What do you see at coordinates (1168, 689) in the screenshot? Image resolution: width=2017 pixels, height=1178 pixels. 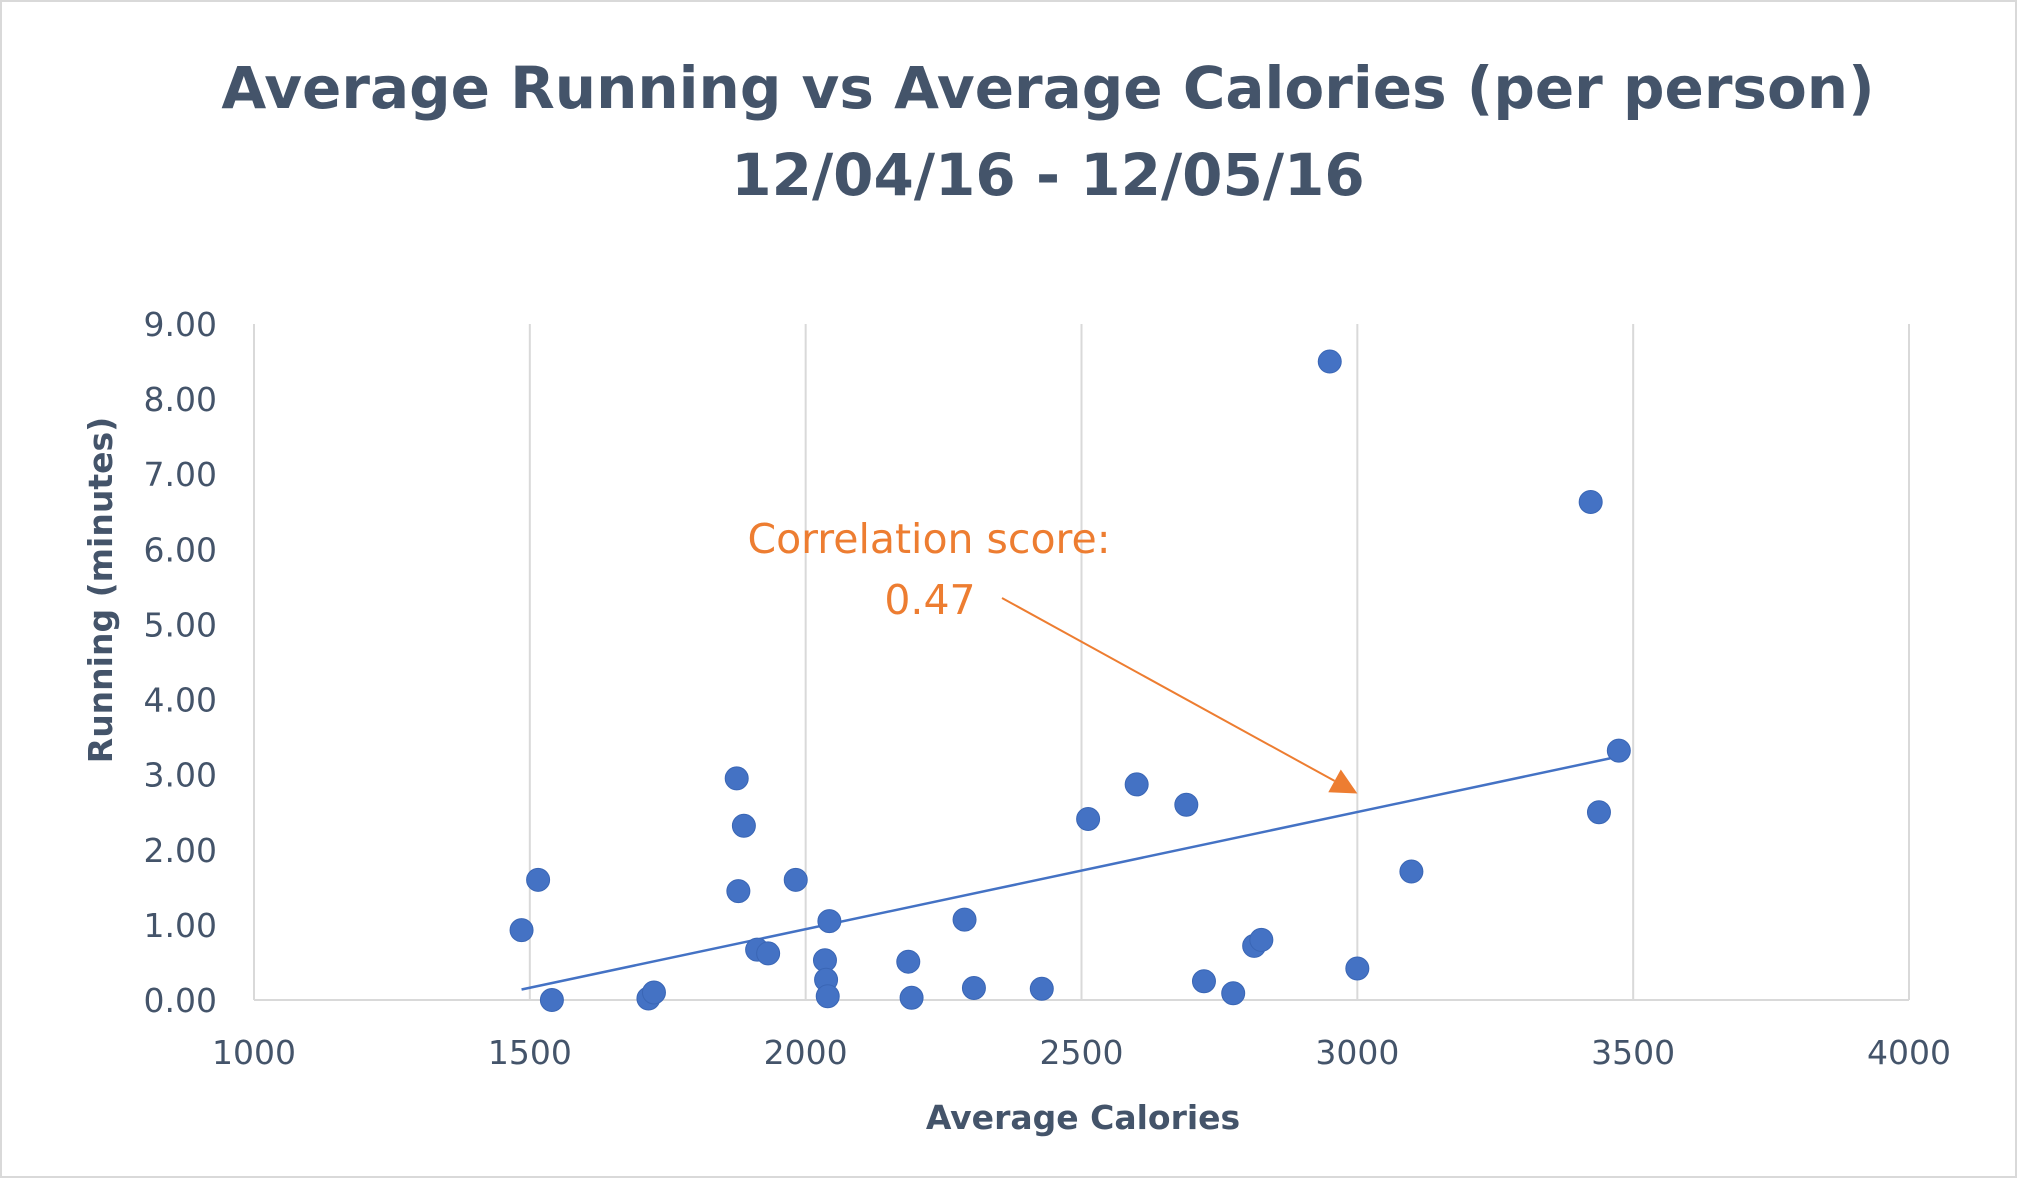 I see `annotation-arrow-line` at bounding box center [1168, 689].